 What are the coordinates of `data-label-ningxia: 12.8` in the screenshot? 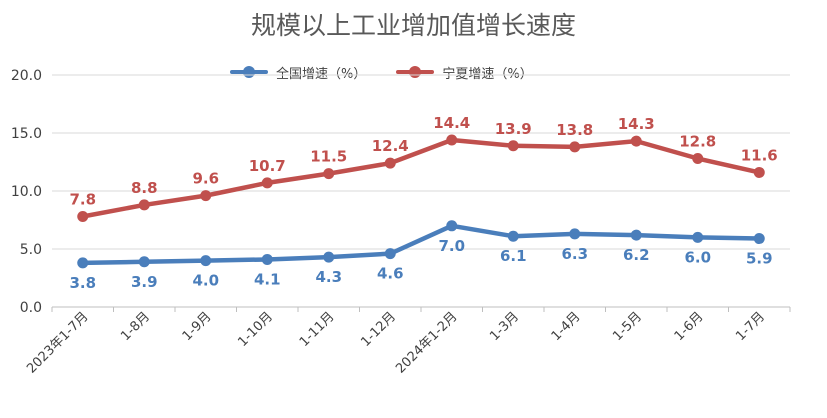 It's located at (697, 142).